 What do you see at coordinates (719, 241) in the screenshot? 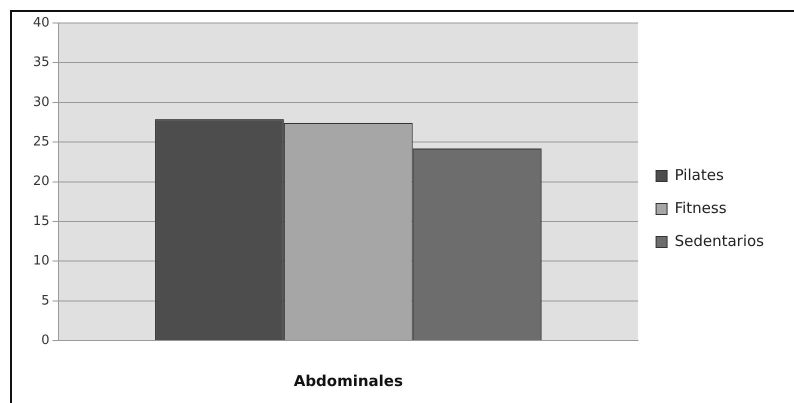
I see `legend-label: Sedentarios` at bounding box center [719, 241].